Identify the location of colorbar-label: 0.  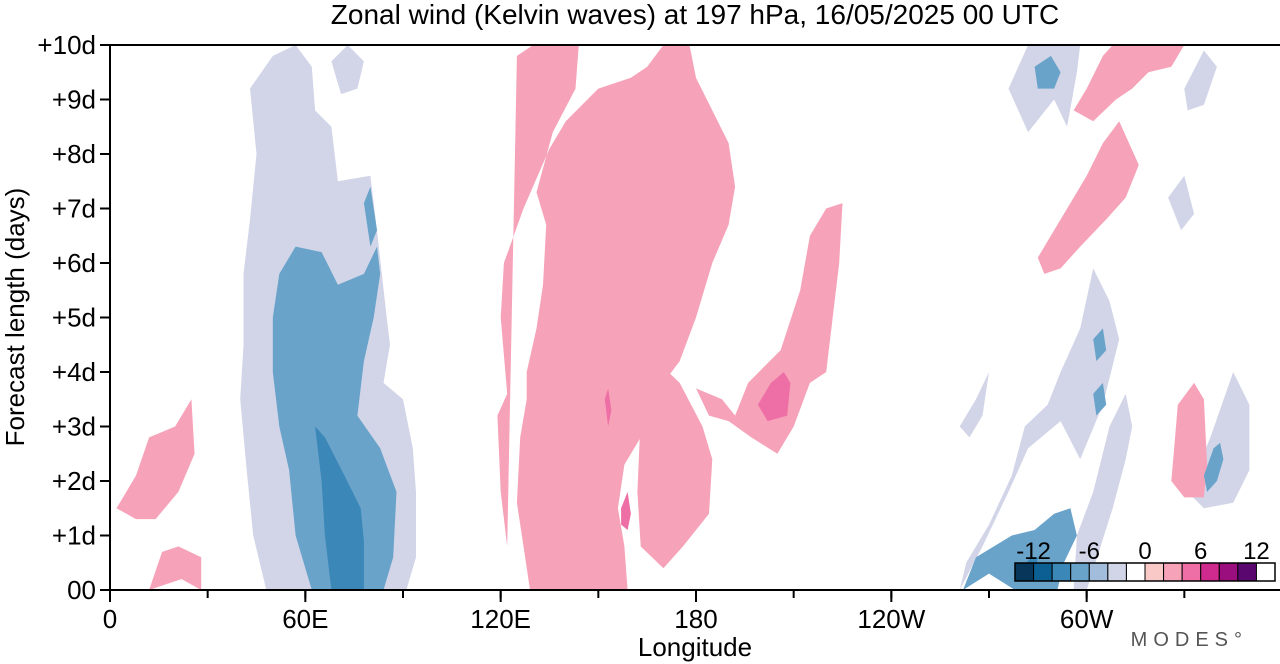
(1144, 551).